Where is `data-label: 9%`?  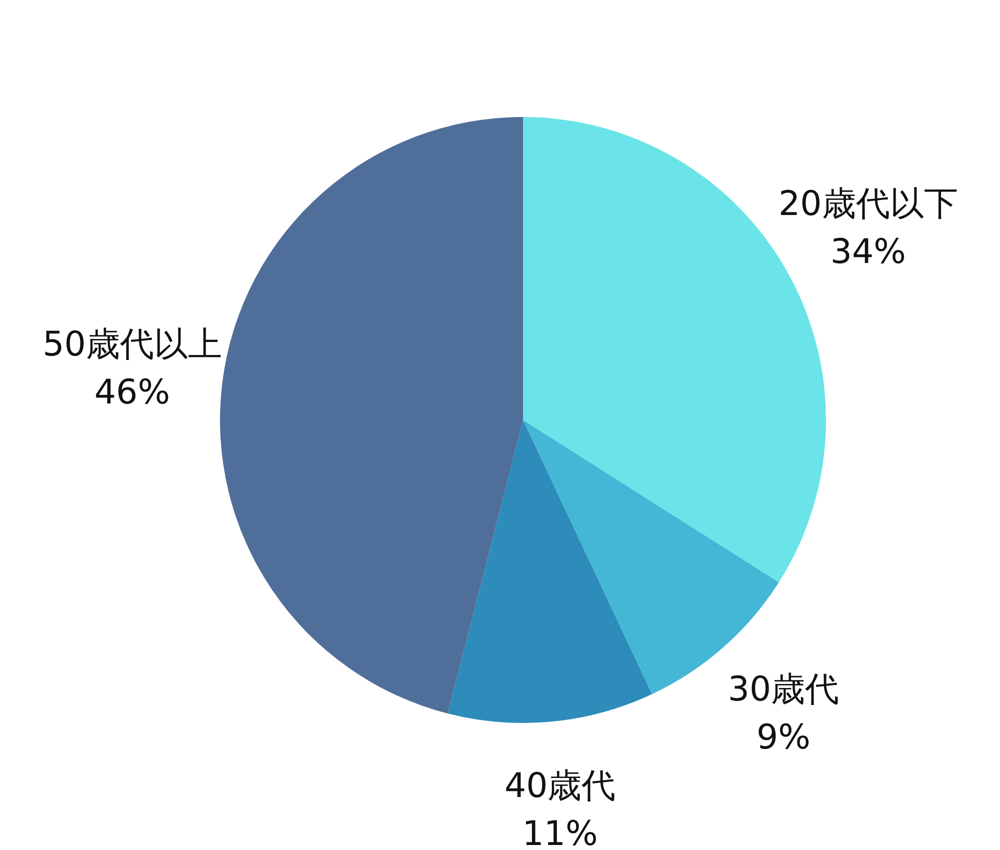 data-label: 9% is located at coordinates (783, 737).